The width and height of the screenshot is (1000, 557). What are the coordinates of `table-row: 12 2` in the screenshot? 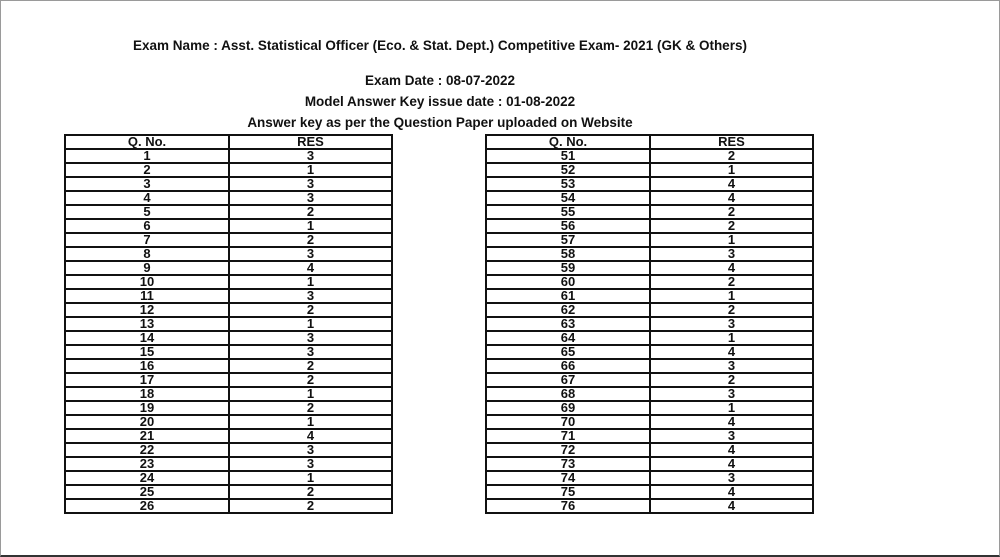 It's located at (228, 310).